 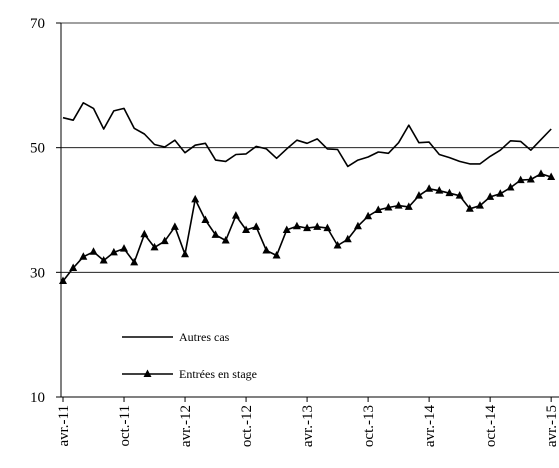 What do you see at coordinates (551, 426) in the screenshot?
I see `x-tick-label: avr.-15` at bounding box center [551, 426].